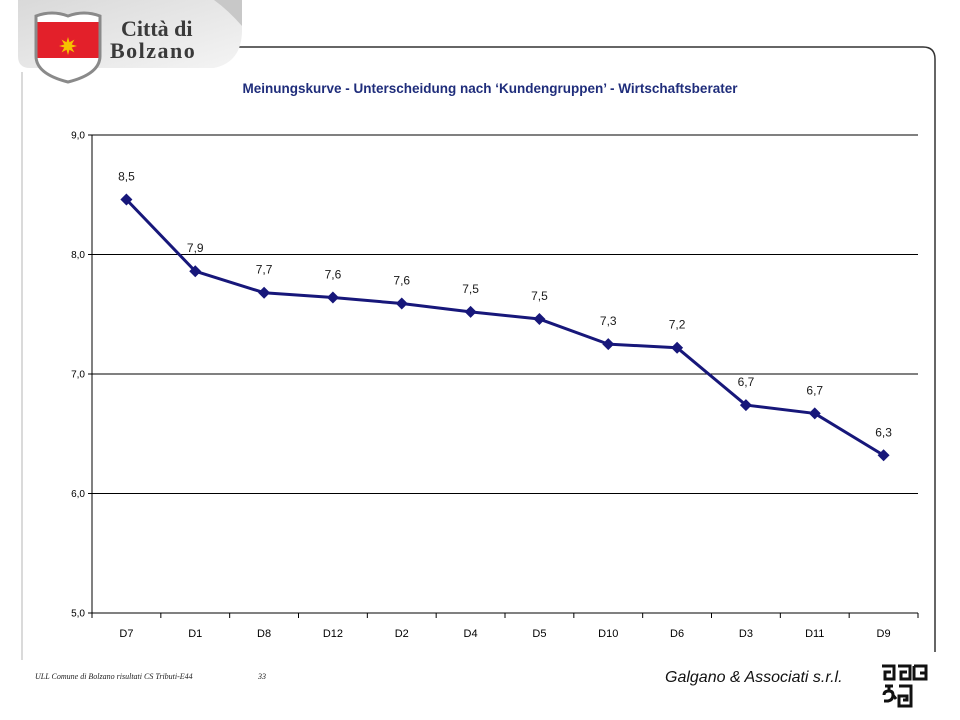  I want to click on logo-text-line1: Città di, so click(157, 28).